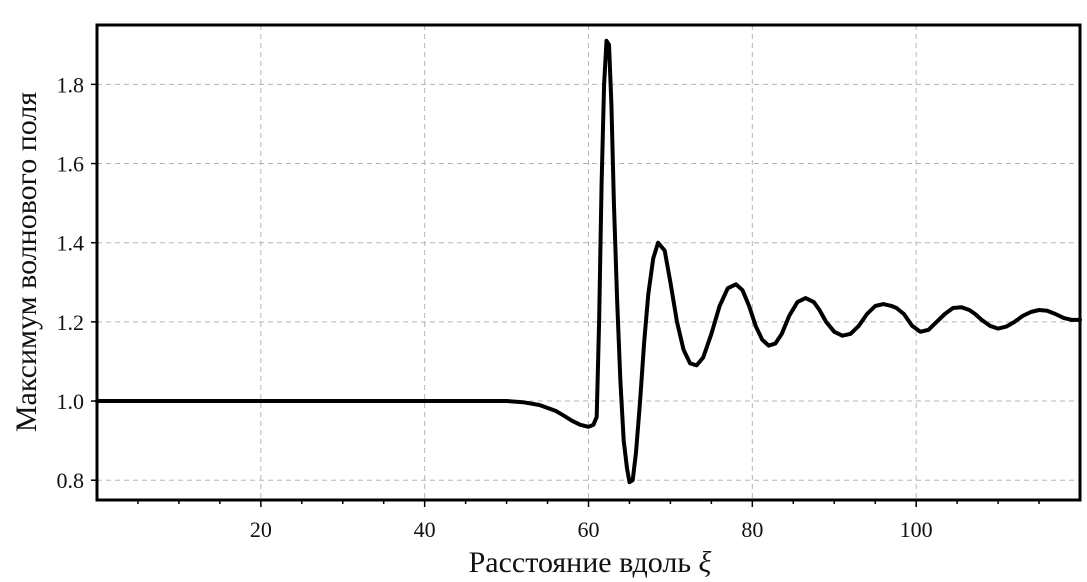 The height and width of the screenshot is (582, 1087). What do you see at coordinates (71, 480) in the screenshot?
I see `y-tick-label: 0.8` at bounding box center [71, 480].